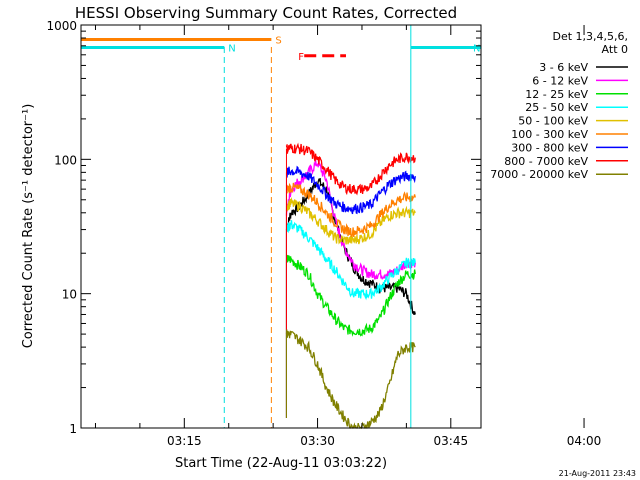 This screenshot has width=640, height=480. I want to click on series-layer, so click(350, 286).